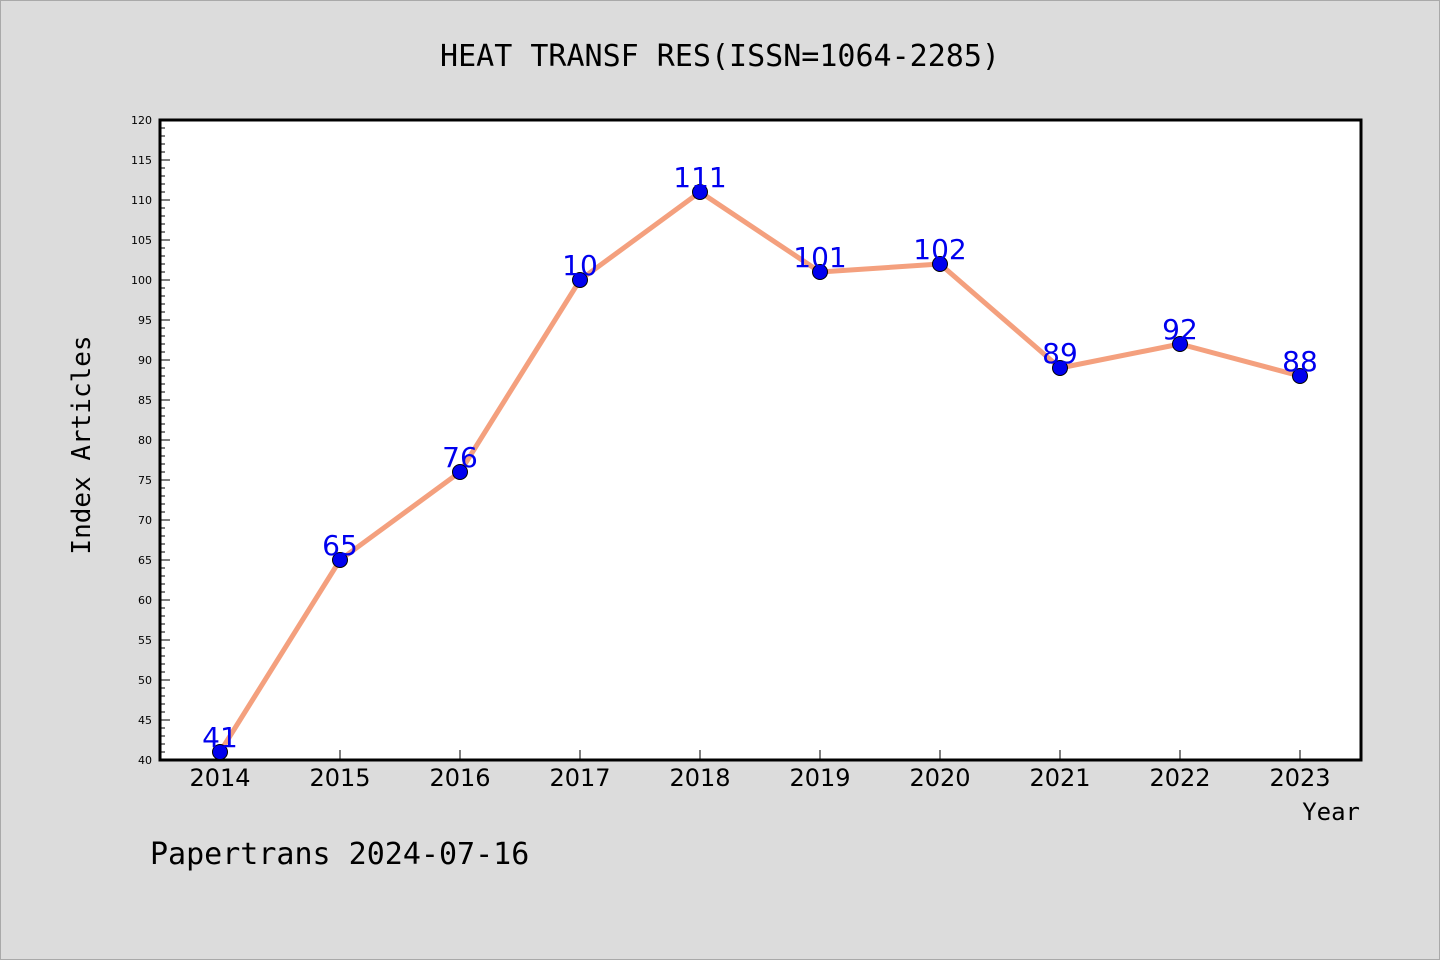 Image resolution: width=1440 pixels, height=960 pixels. I want to click on x-tick-label: 2021, so click(1059, 778).